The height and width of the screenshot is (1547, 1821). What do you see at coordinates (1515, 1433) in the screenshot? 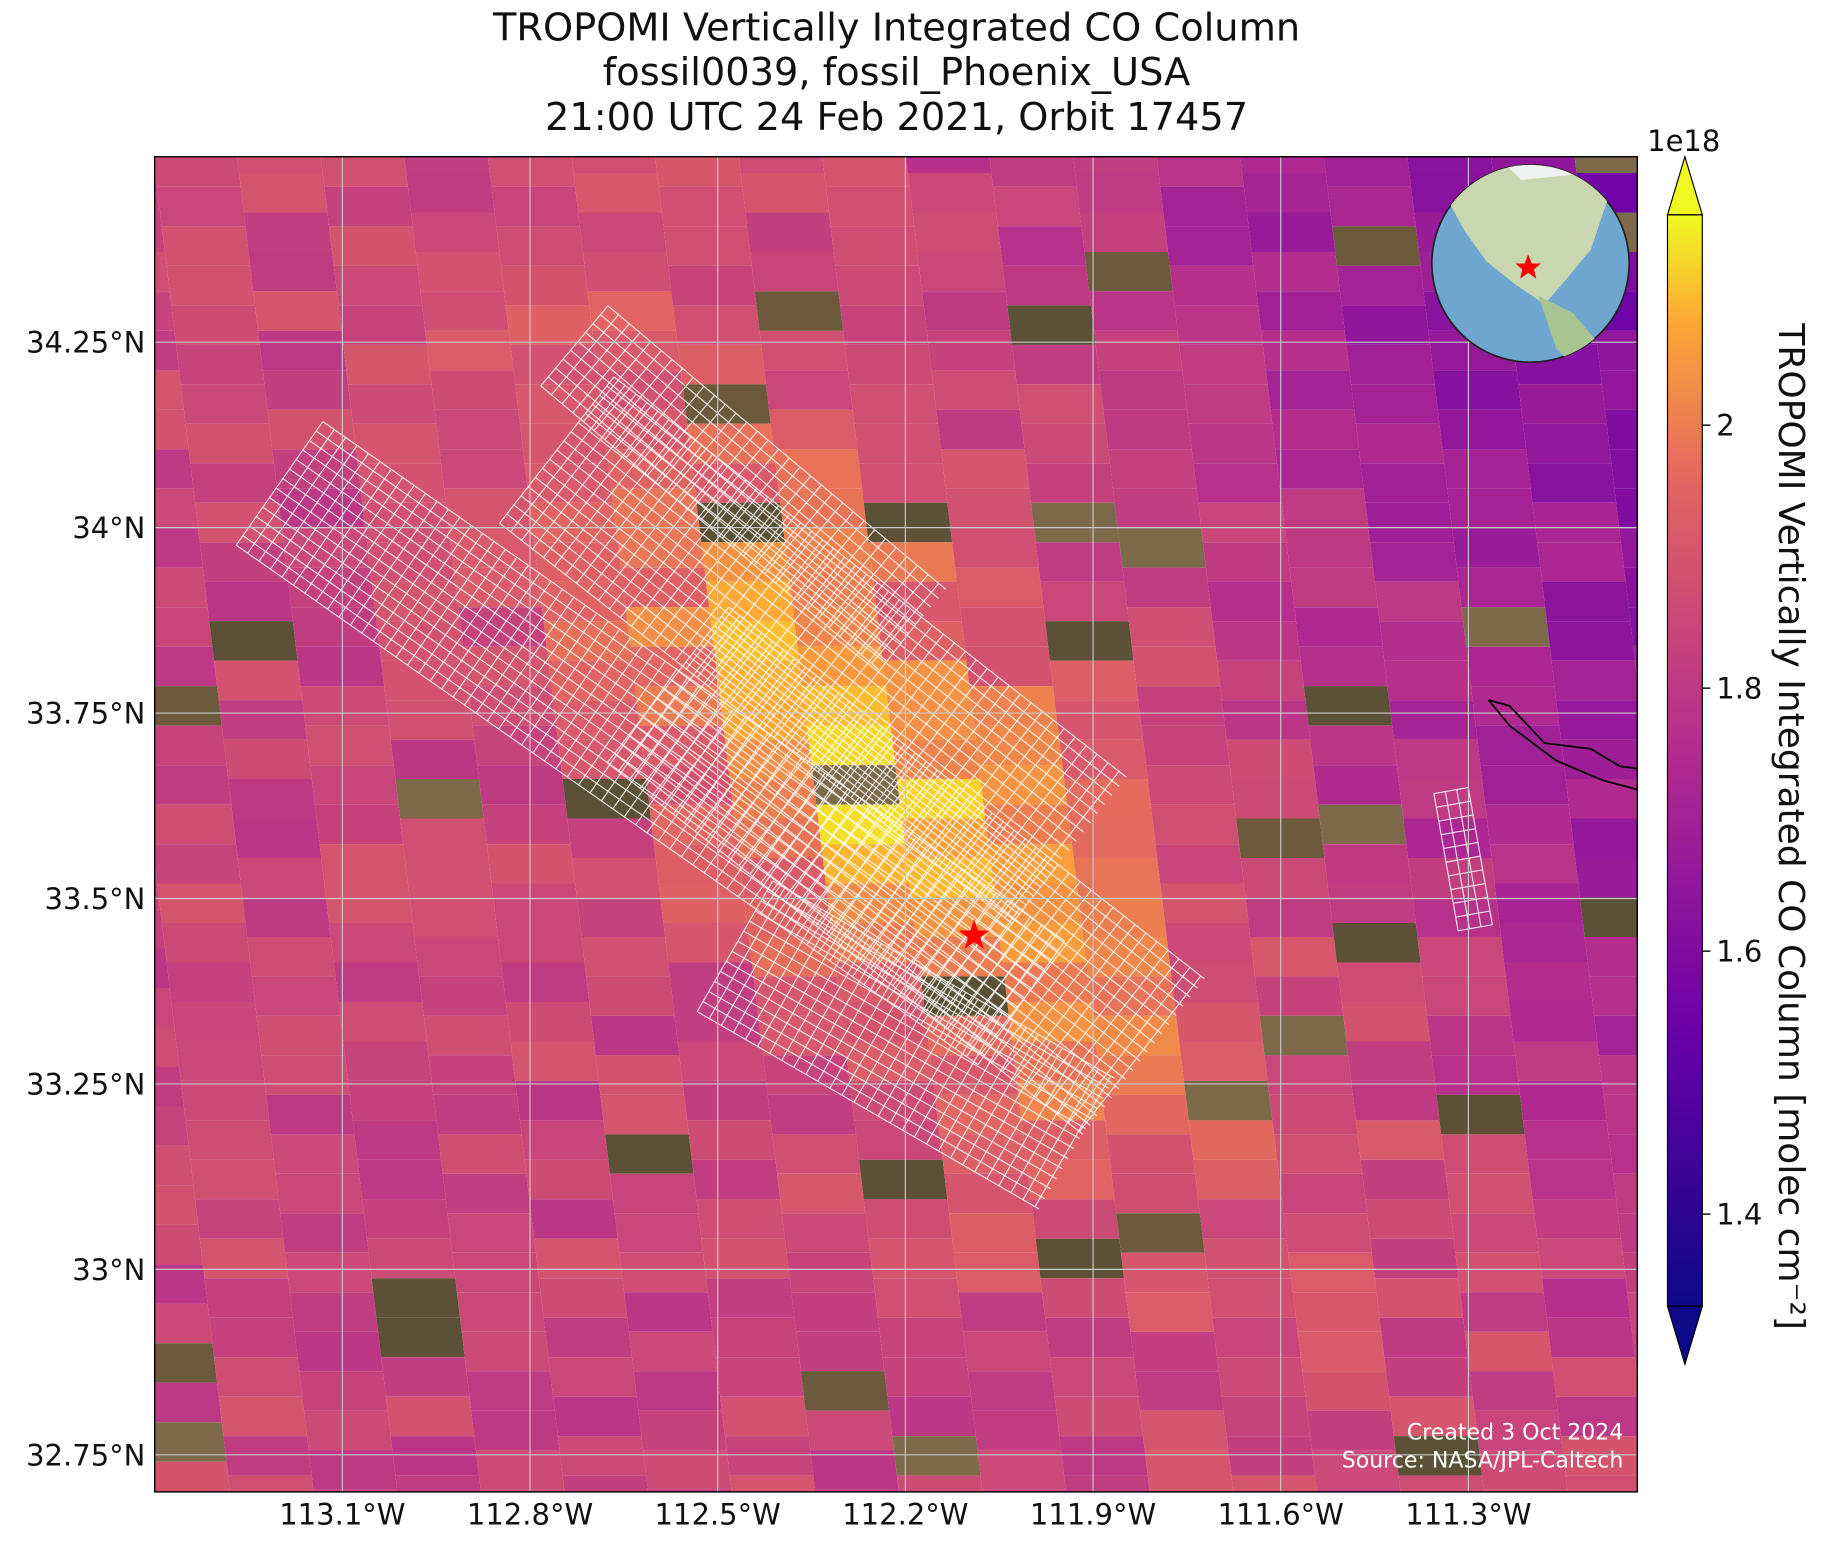
I see `annotation: Created 3 Oct 2024` at bounding box center [1515, 1433].